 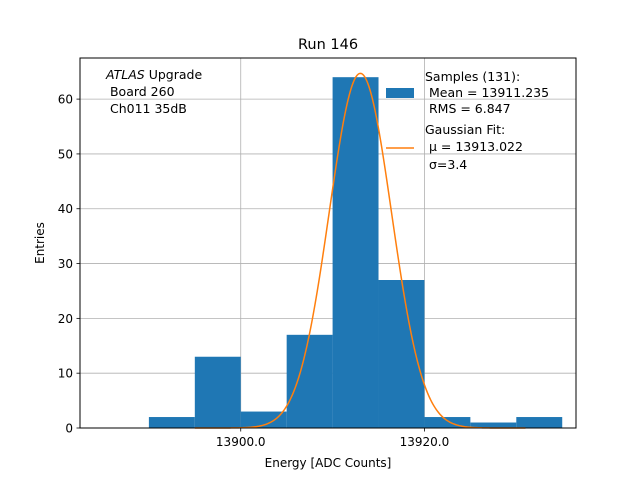 I want to click on x-axis-ticks: 13900.0 13920.0, so click(x=332, y=438).